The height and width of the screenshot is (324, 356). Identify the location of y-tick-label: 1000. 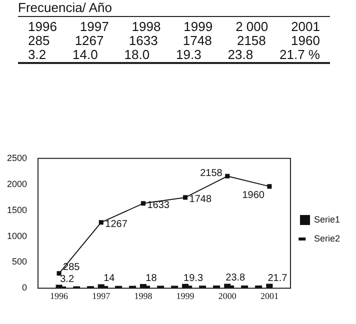
(17, 235).